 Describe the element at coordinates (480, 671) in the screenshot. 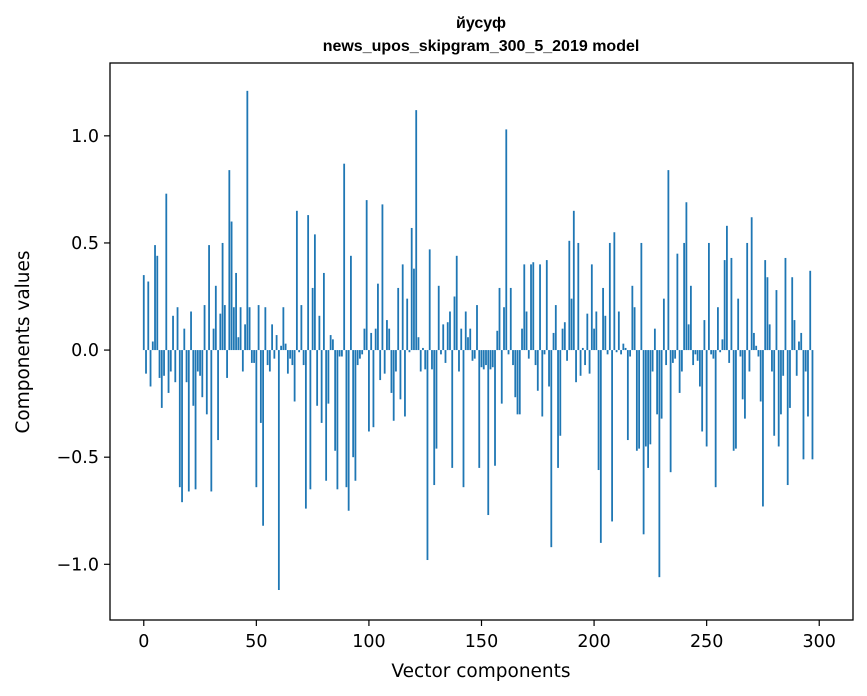

I see `x-axis-label: Vector components` at that location.